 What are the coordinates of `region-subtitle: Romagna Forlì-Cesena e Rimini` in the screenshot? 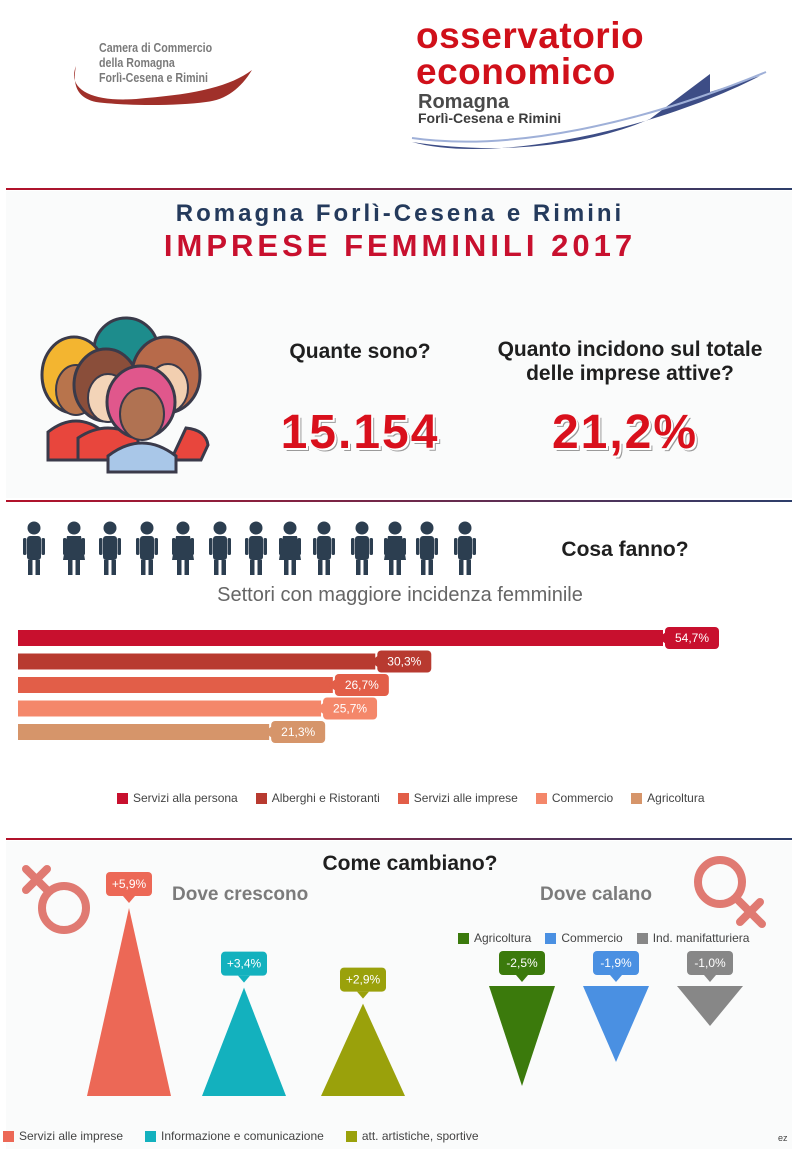 It's located at (400, 213).